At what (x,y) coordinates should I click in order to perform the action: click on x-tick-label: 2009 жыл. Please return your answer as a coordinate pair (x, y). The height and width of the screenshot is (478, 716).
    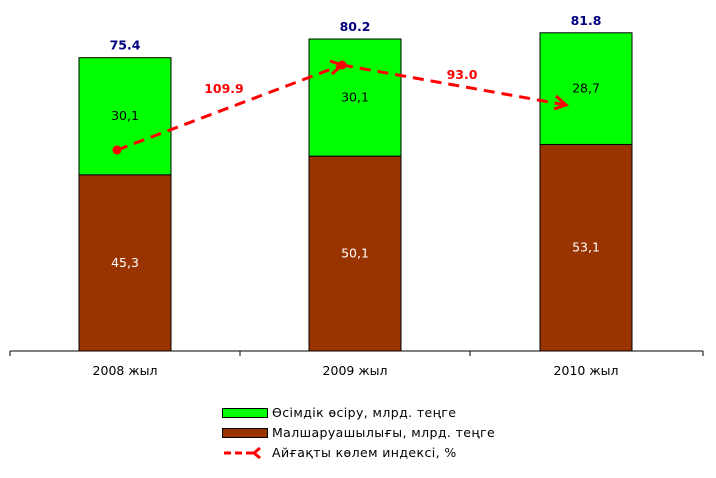
    Looking at the image, I should click on (355, 370).